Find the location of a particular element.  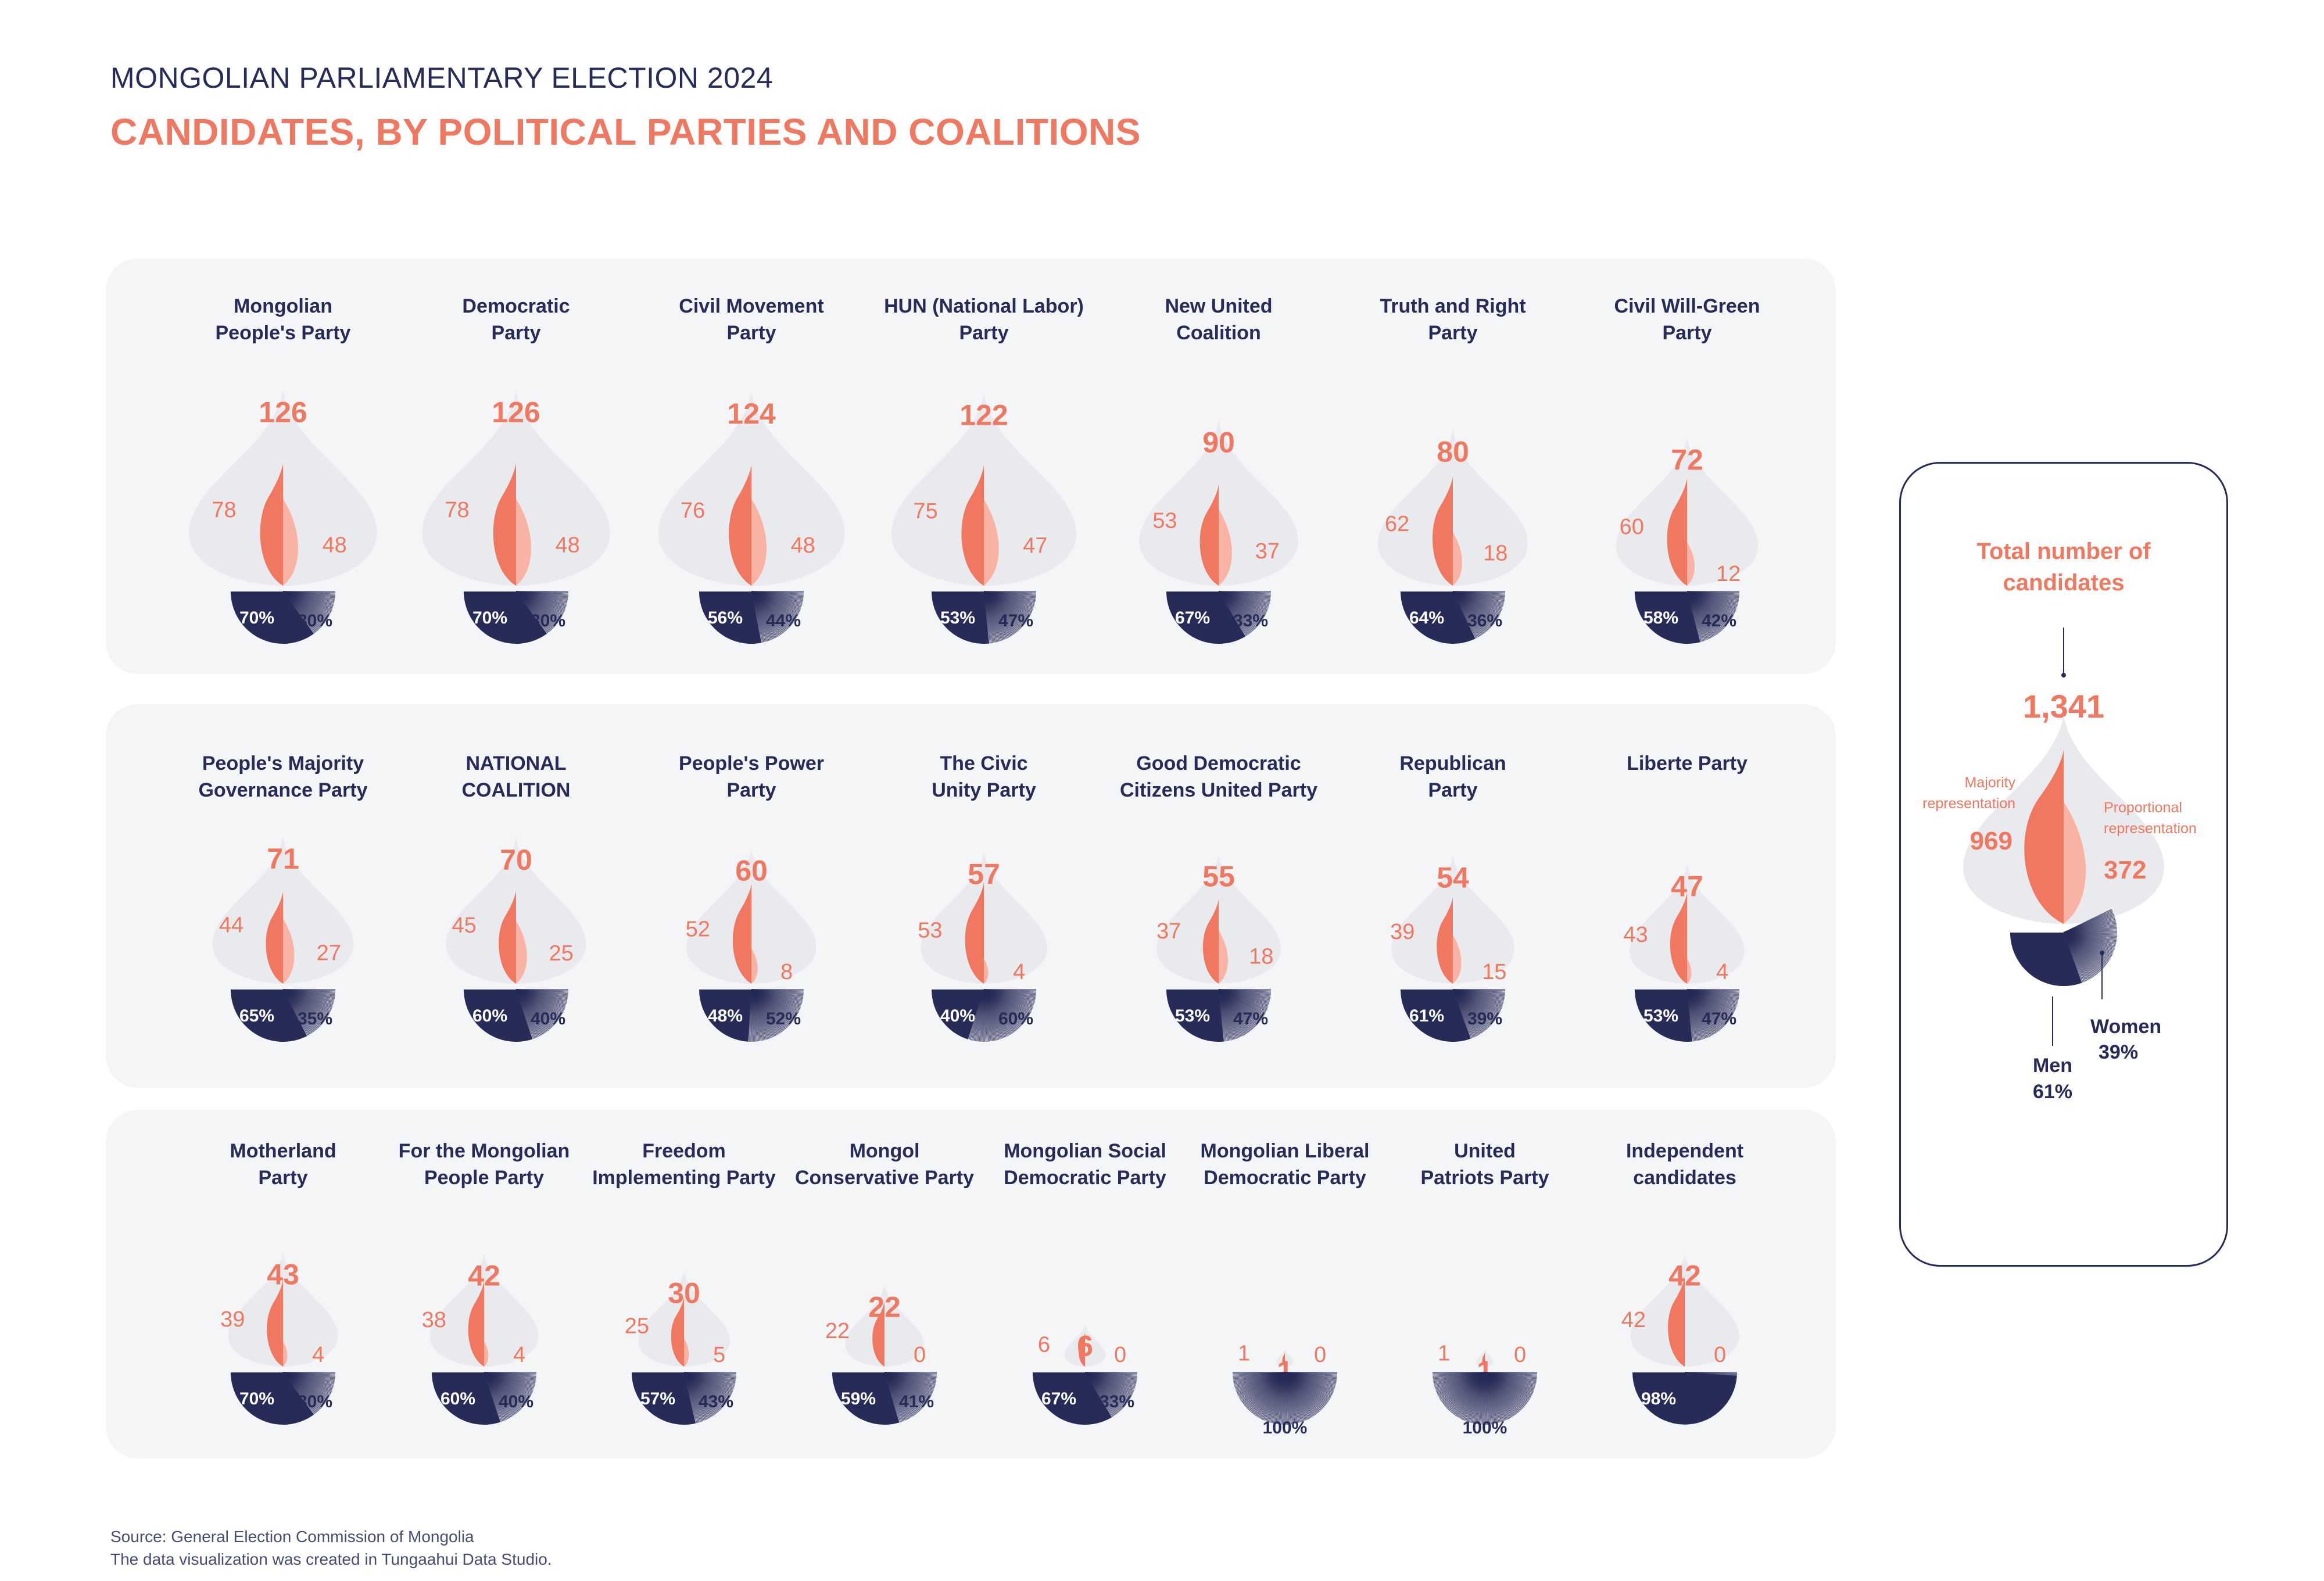

party-name: Freedom is located at coordinates (684, 1151).